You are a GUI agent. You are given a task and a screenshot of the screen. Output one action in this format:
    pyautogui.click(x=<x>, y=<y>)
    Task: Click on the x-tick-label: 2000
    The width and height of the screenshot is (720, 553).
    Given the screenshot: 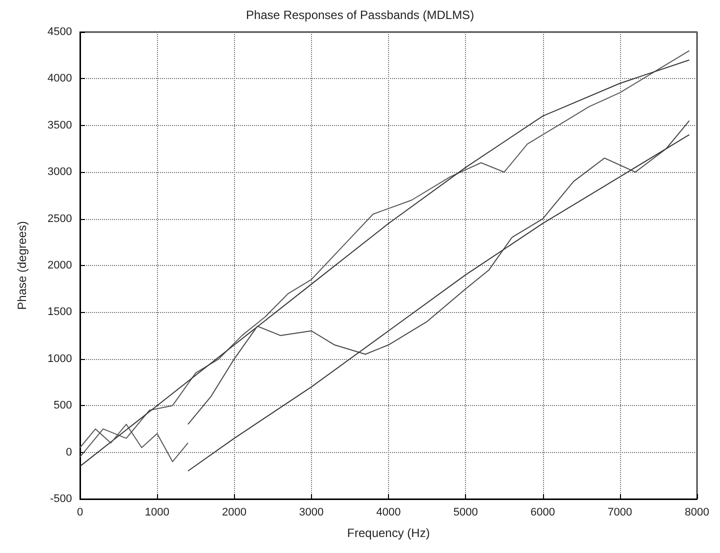 What is the action you would take?
    pyautogui.click(x=234, y=512)
    